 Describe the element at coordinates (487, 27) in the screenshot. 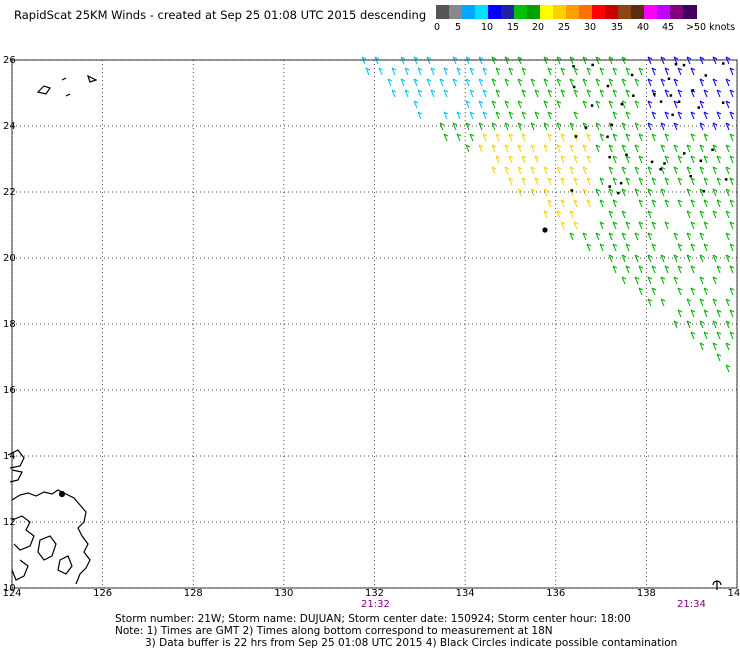

I see `legend-tick-label: 10` at that location.